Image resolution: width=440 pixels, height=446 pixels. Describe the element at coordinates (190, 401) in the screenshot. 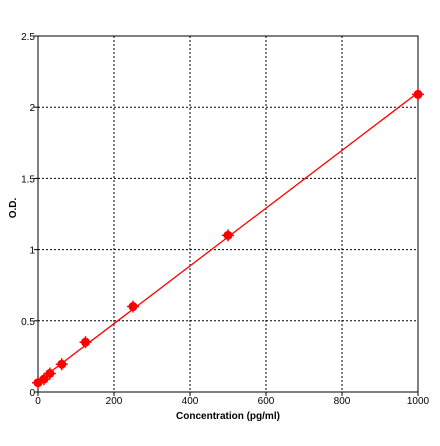

I see `x-tick-label: 400` at that location.